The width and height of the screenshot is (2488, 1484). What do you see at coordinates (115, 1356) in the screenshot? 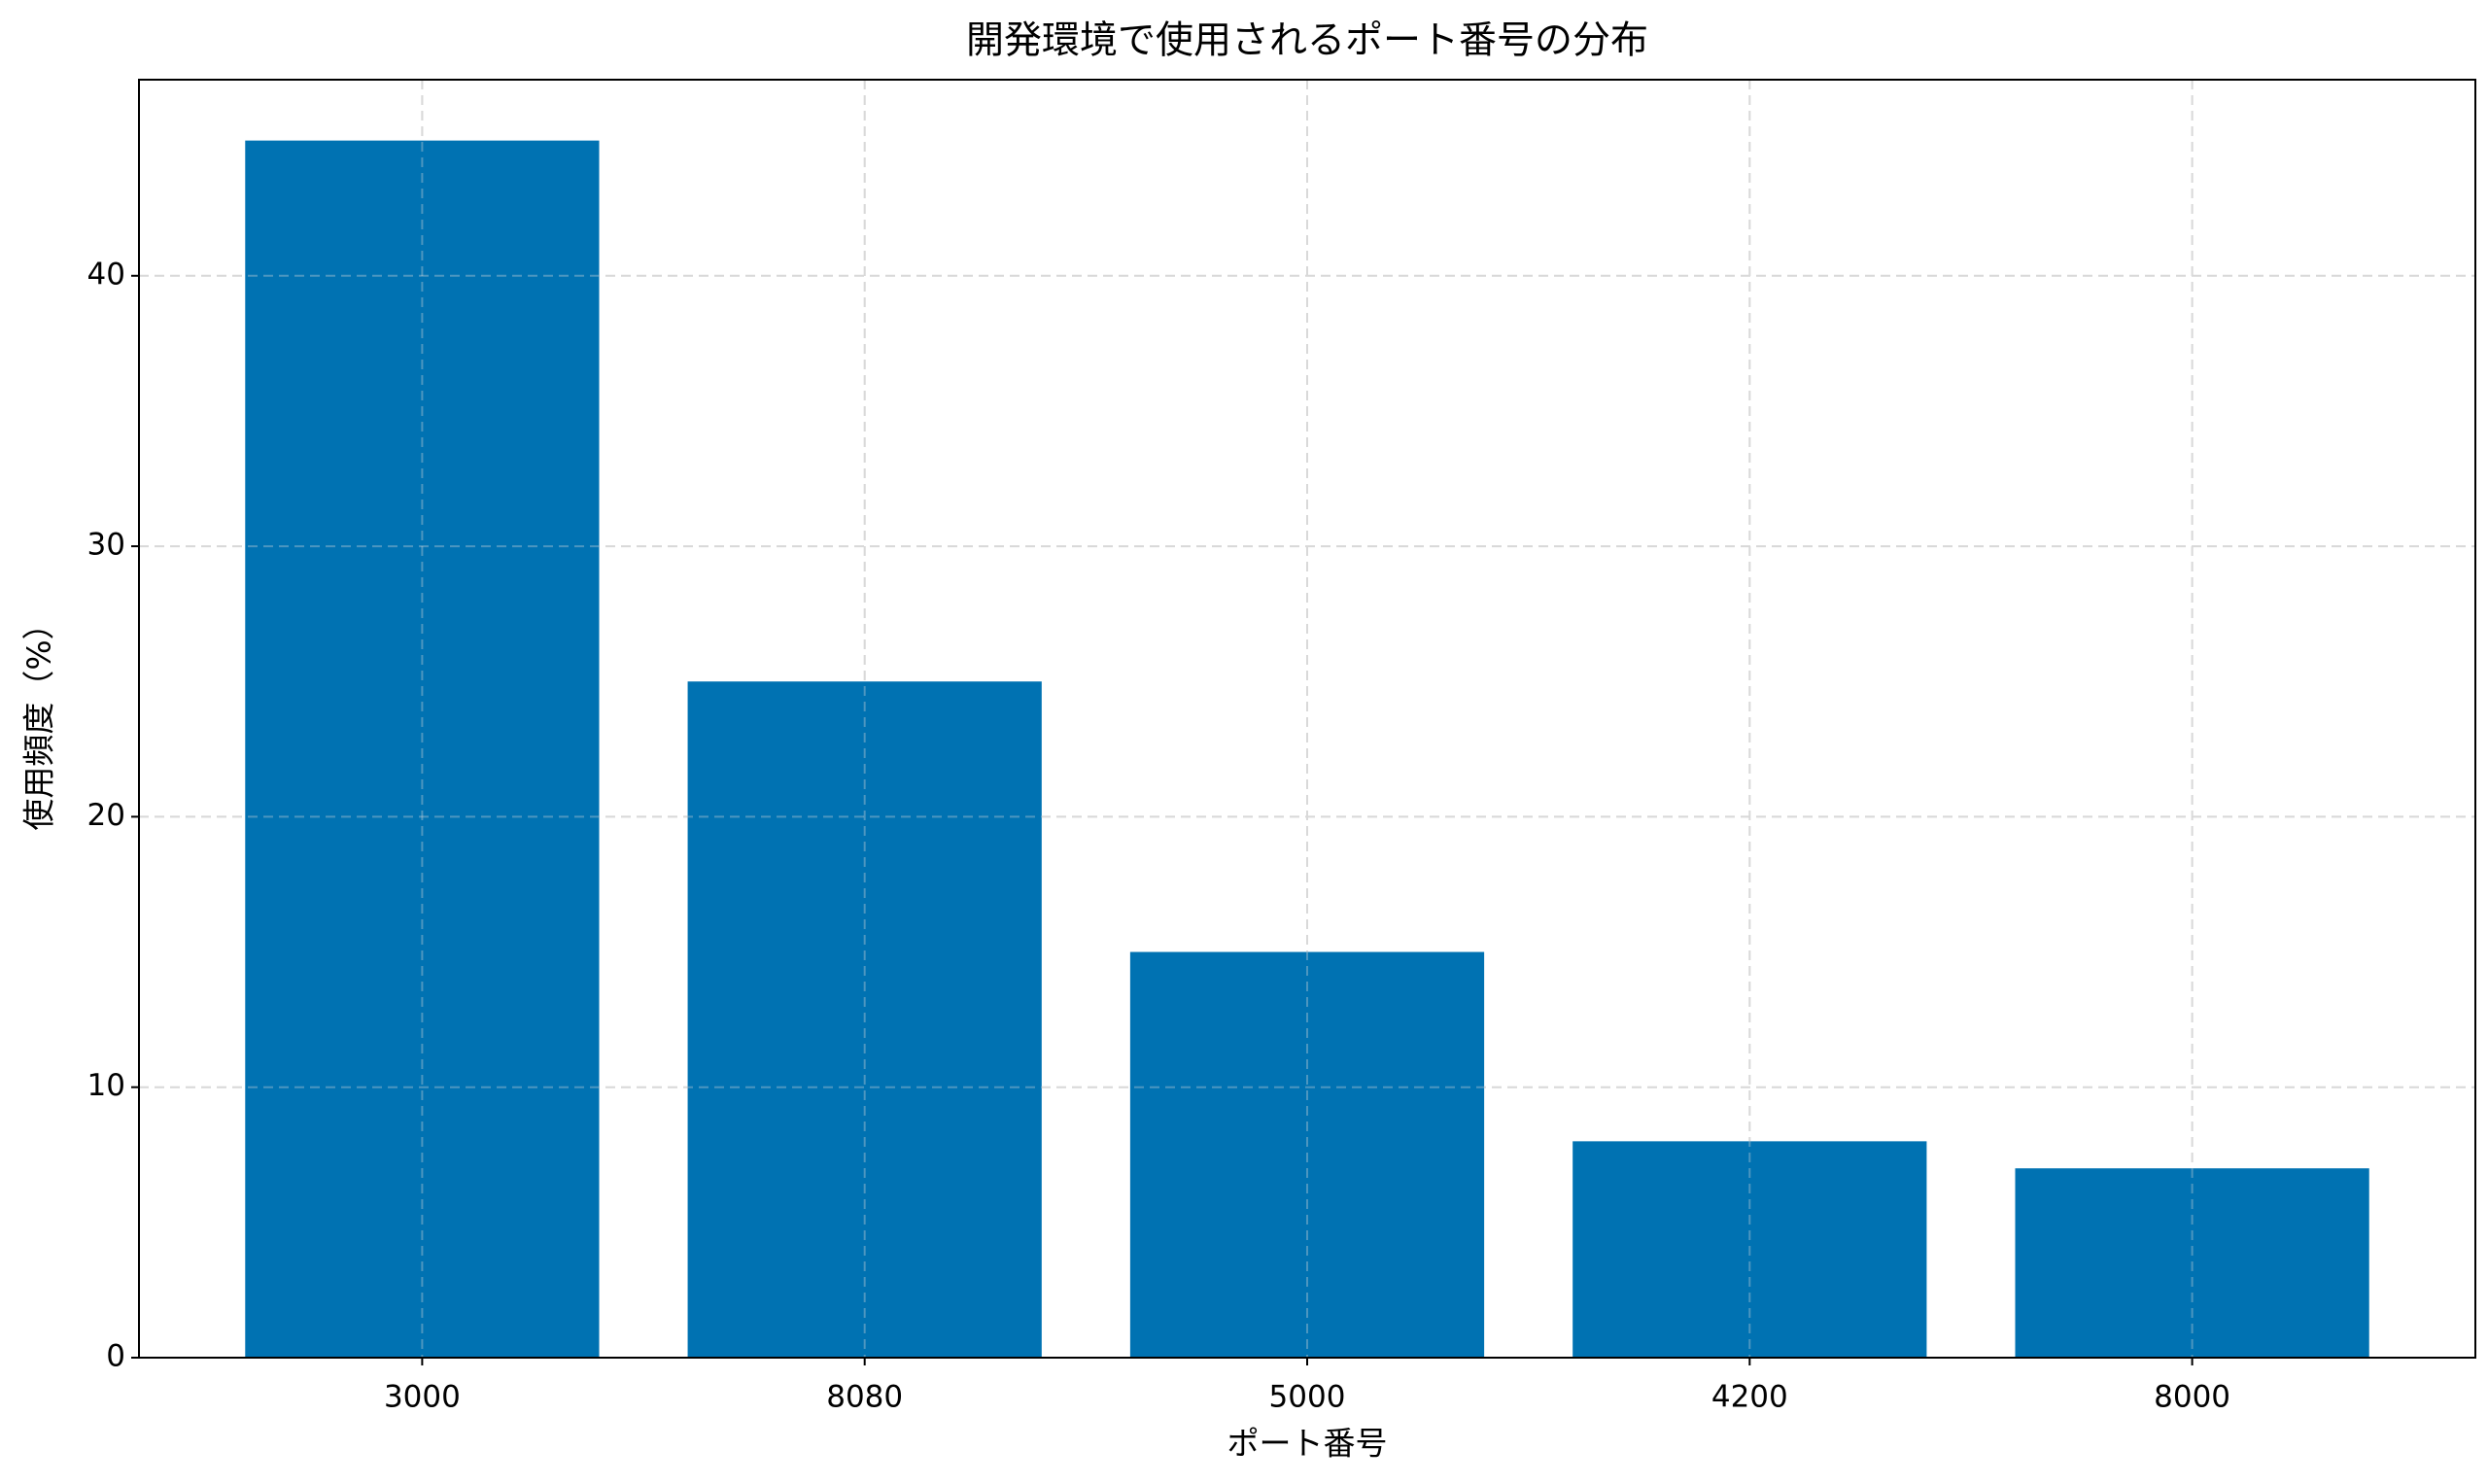
I see `y-tick-label: 0` at bounding box center [115, 1356].